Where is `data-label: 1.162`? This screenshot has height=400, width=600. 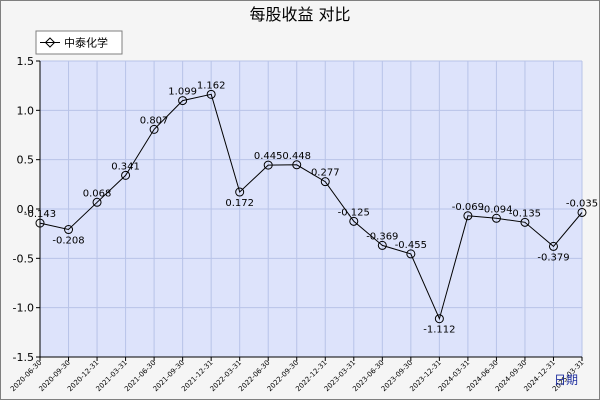
data-label: 1.162 is located at coordinates (211, 85).